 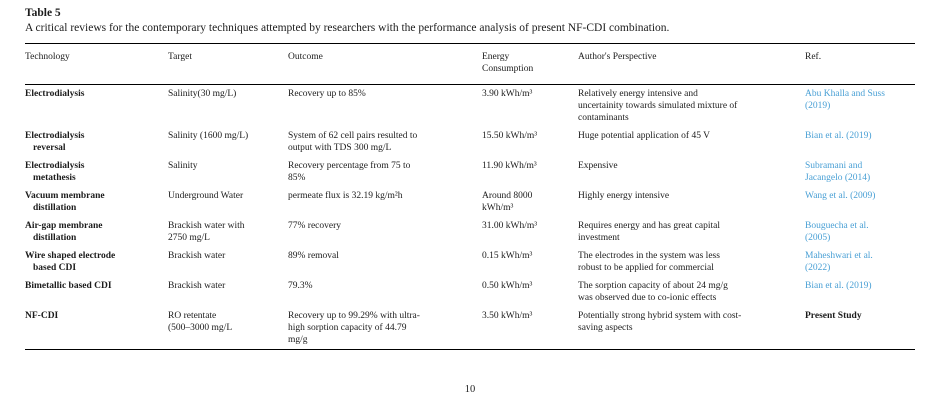 What do you see at coordinates (349, 172) in the screenshot?
I see `outcome-cell: Recovery percentage from 75 to 85%` at bounding box center [349, 172].